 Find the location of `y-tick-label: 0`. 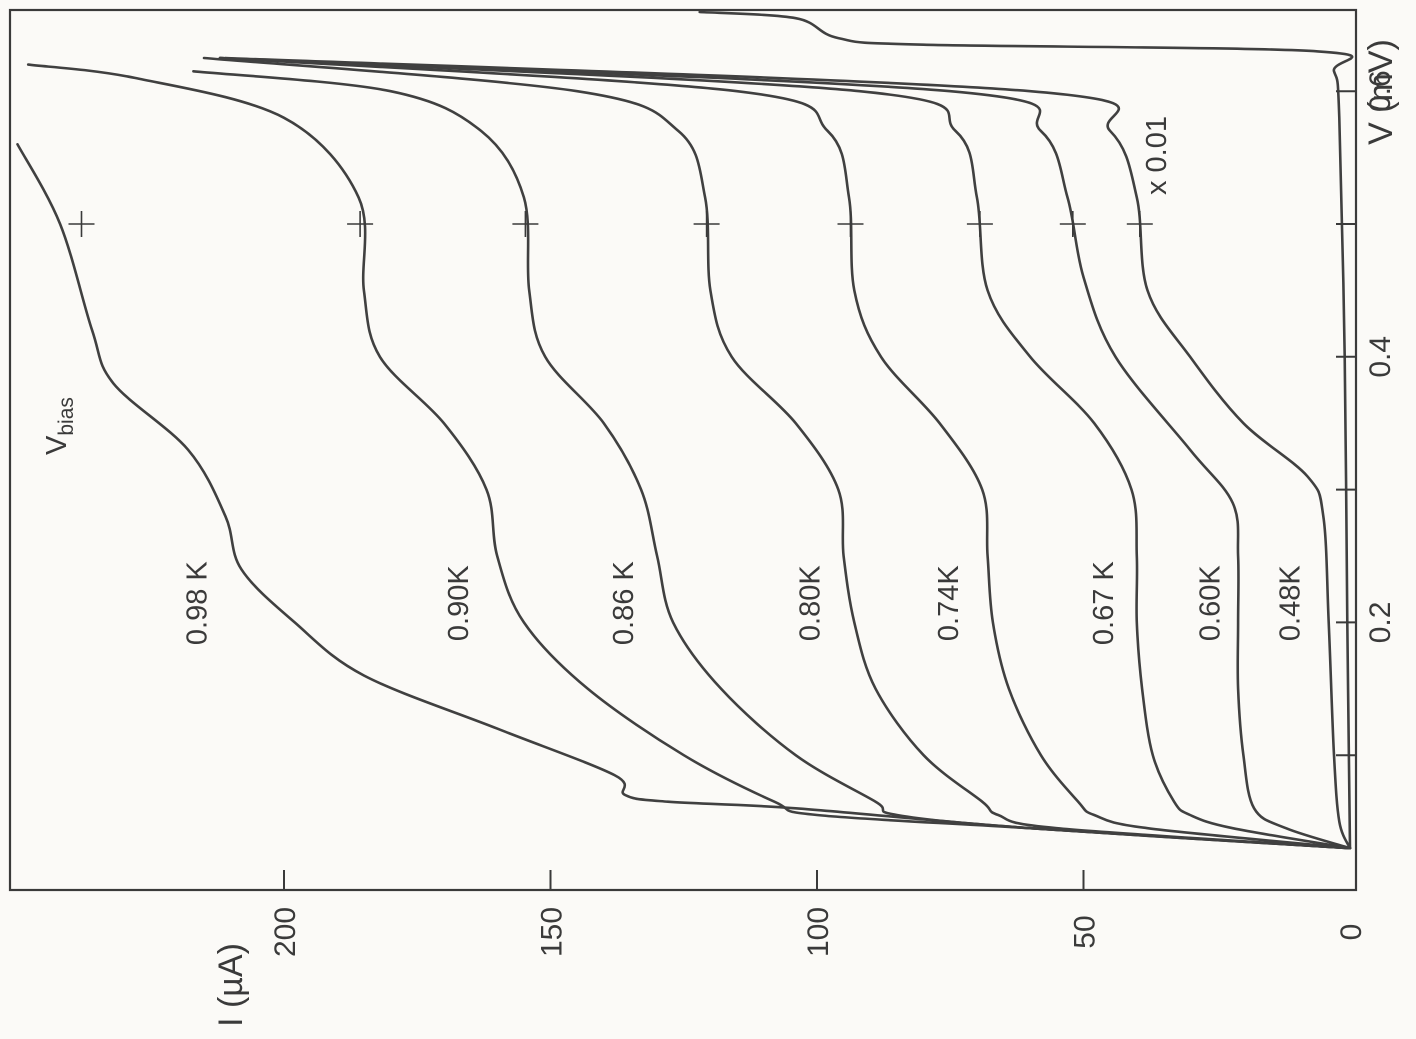

y-tick-label: 0 is located at coordinates (1351, 932).